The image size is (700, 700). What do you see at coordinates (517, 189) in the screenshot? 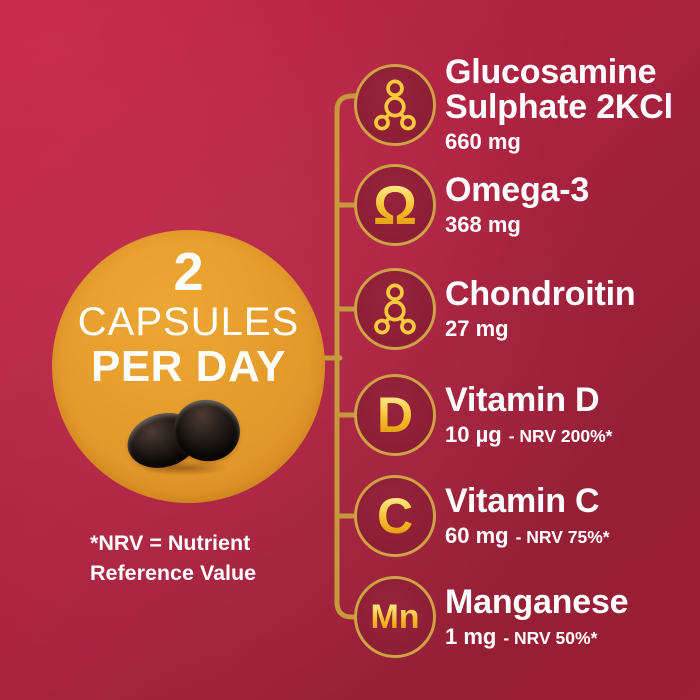
I see `ingredient-title: Omega-3` at bounding box center [517, 189].